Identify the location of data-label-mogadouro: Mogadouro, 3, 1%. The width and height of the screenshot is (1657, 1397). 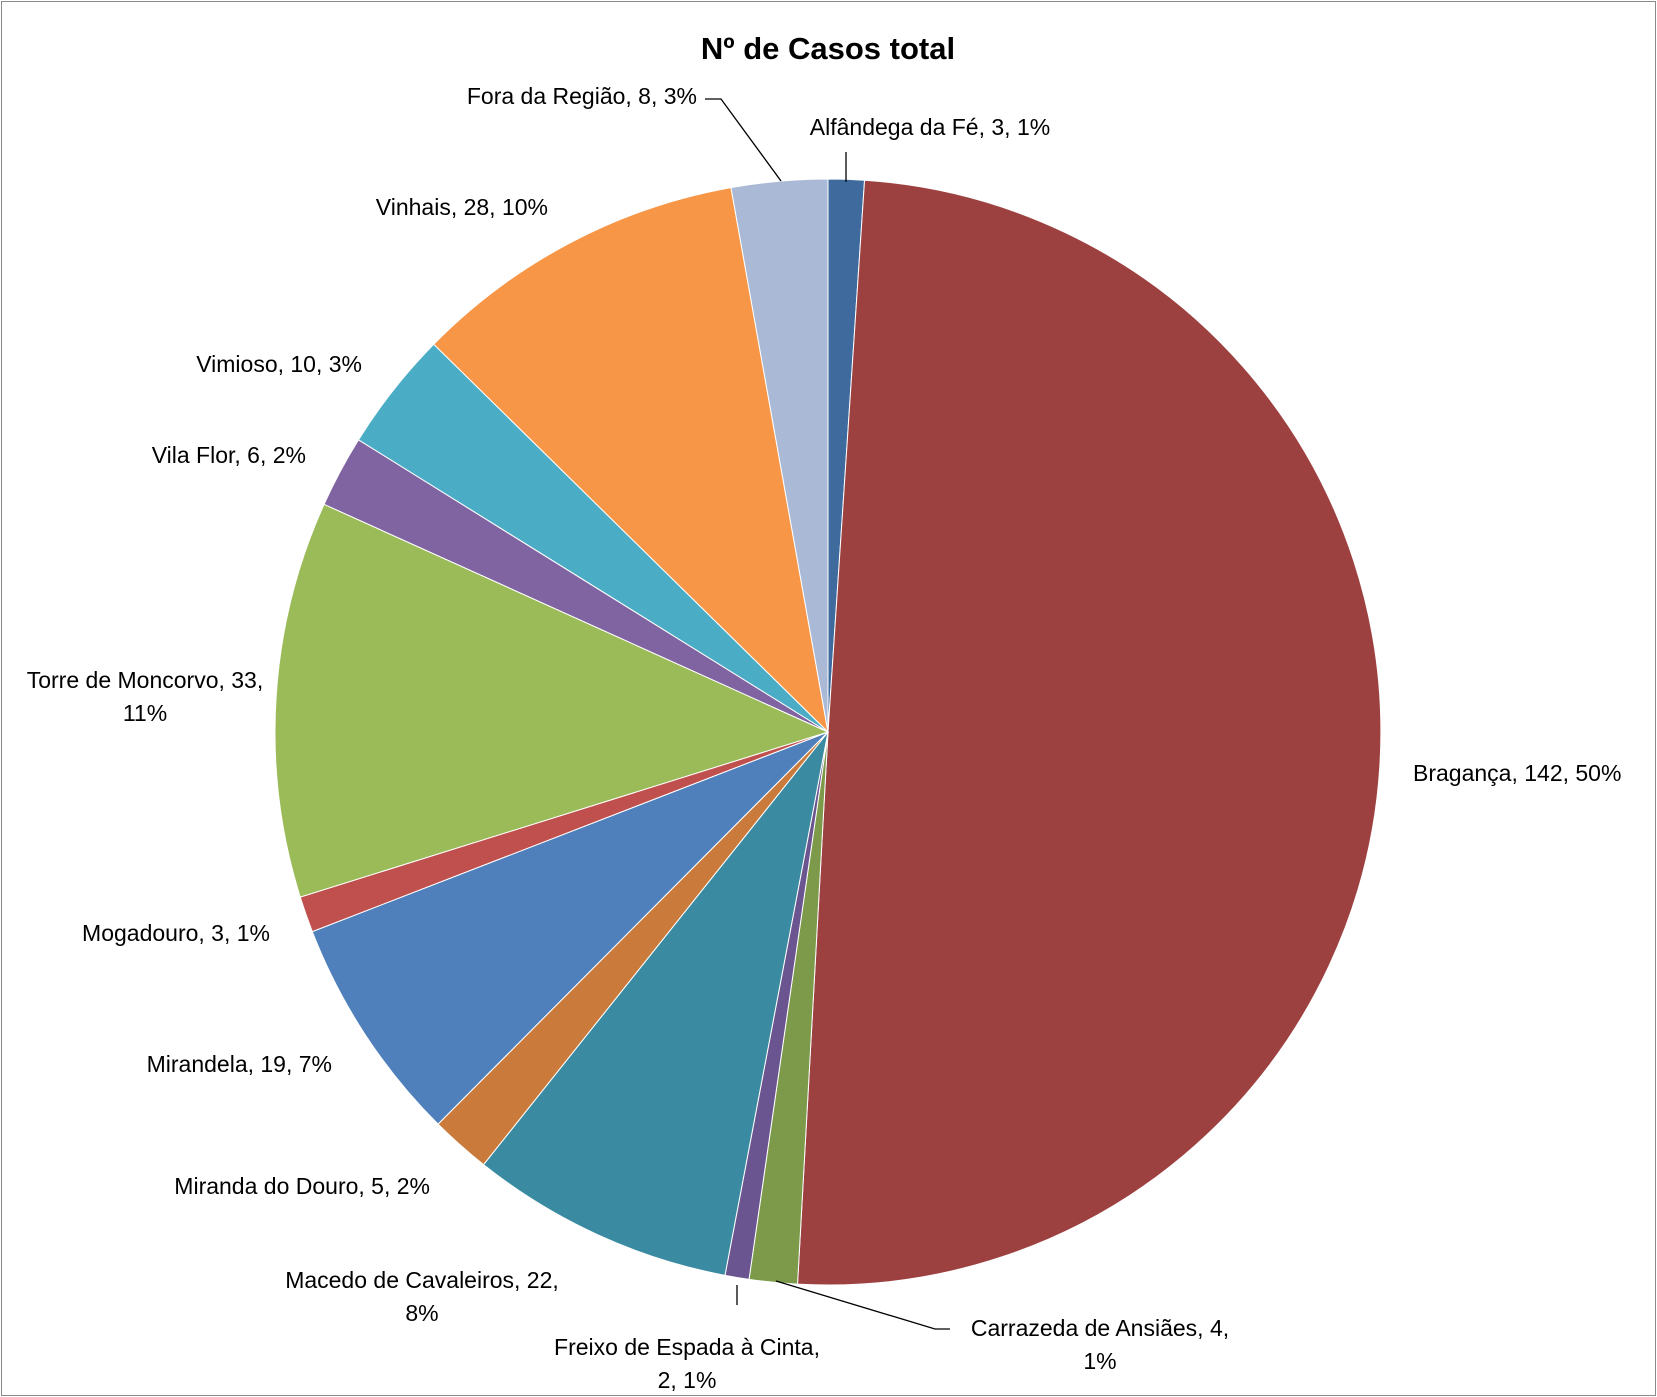
(176, 933).